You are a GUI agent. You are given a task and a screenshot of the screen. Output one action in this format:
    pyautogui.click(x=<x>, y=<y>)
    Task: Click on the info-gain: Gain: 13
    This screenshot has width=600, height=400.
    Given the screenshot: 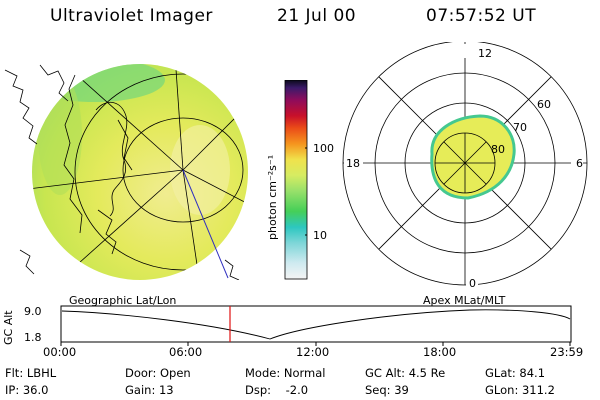 What is the action you would take?
    pyautogui.click(x=149, y=390)
    